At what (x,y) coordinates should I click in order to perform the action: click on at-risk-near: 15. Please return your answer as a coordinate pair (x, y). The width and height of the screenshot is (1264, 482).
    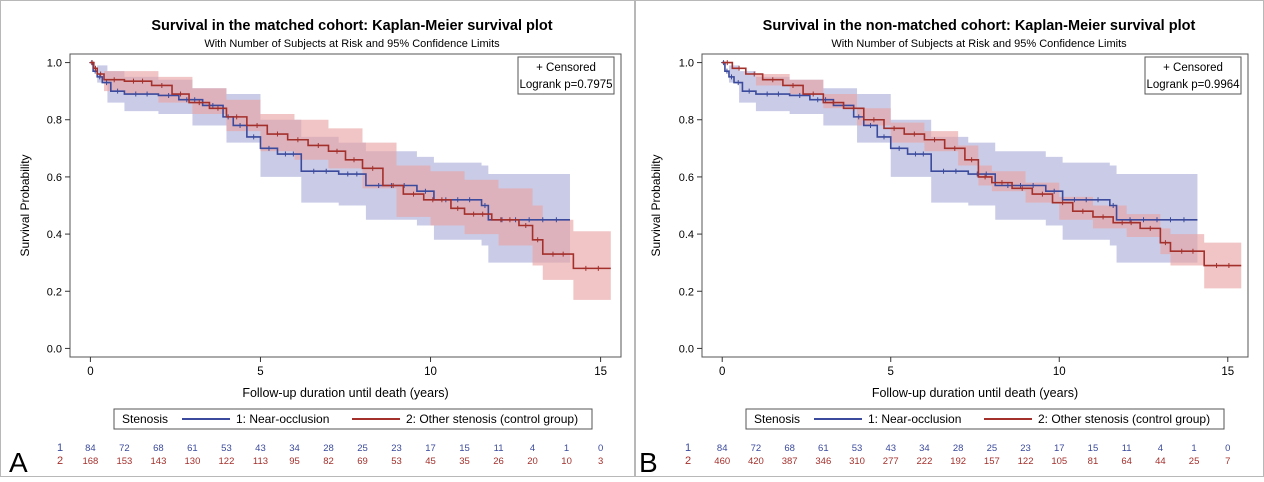
    Looking at the image, I should click on (1093, 448).